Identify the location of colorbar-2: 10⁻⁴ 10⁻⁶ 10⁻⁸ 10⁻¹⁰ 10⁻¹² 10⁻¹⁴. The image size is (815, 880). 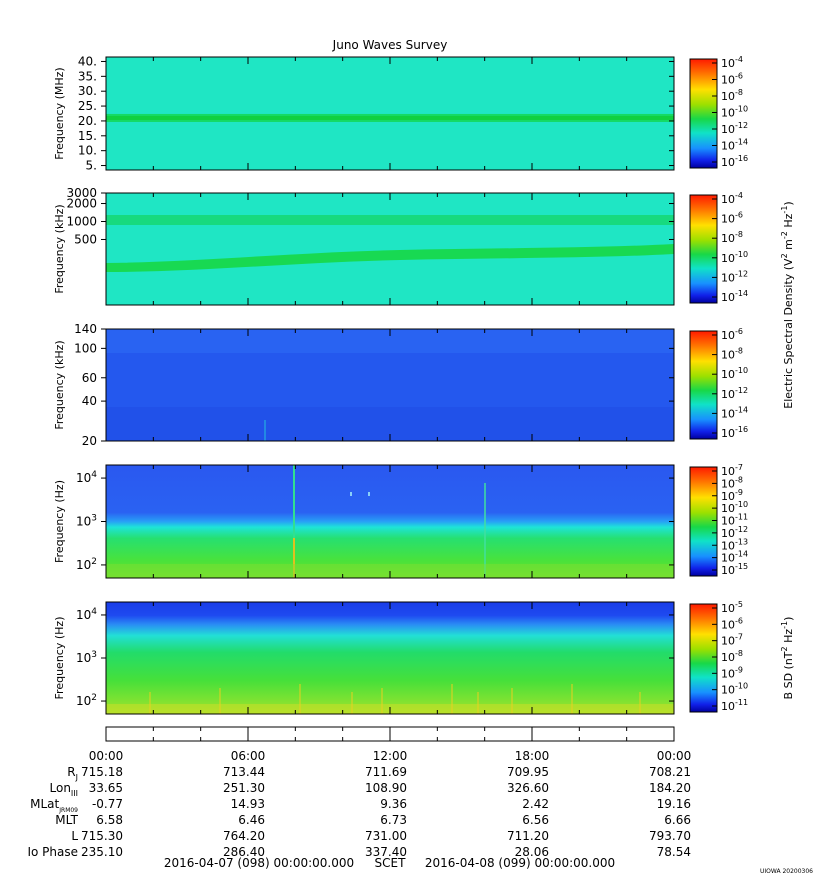
(718, 247).